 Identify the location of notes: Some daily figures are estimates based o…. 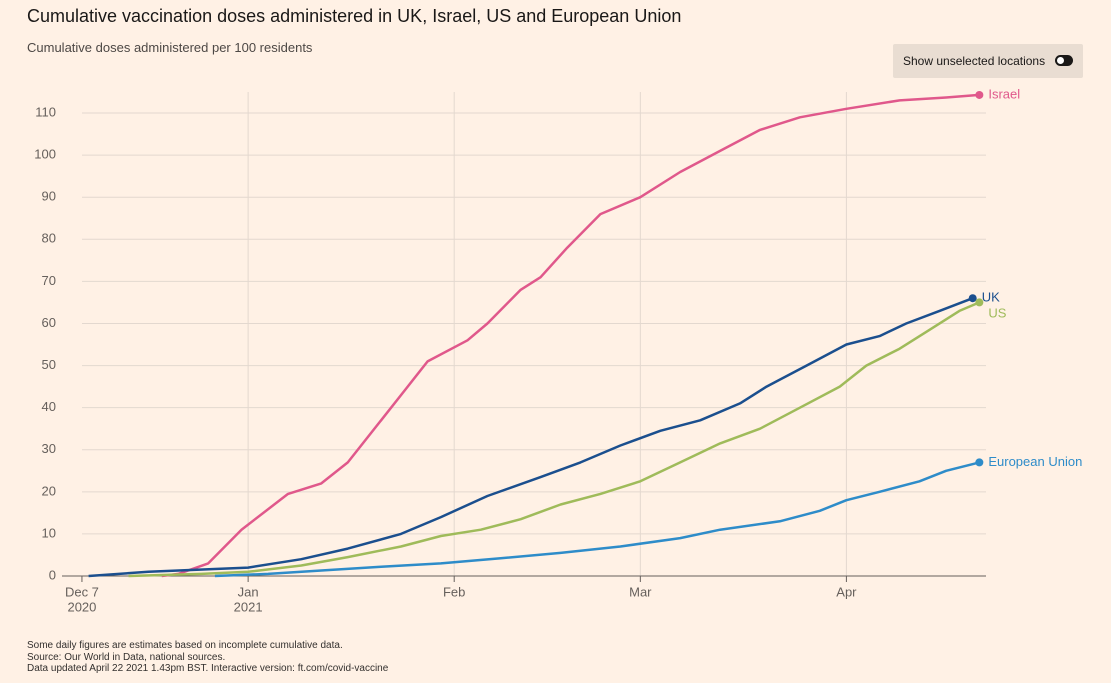
(207, 657).